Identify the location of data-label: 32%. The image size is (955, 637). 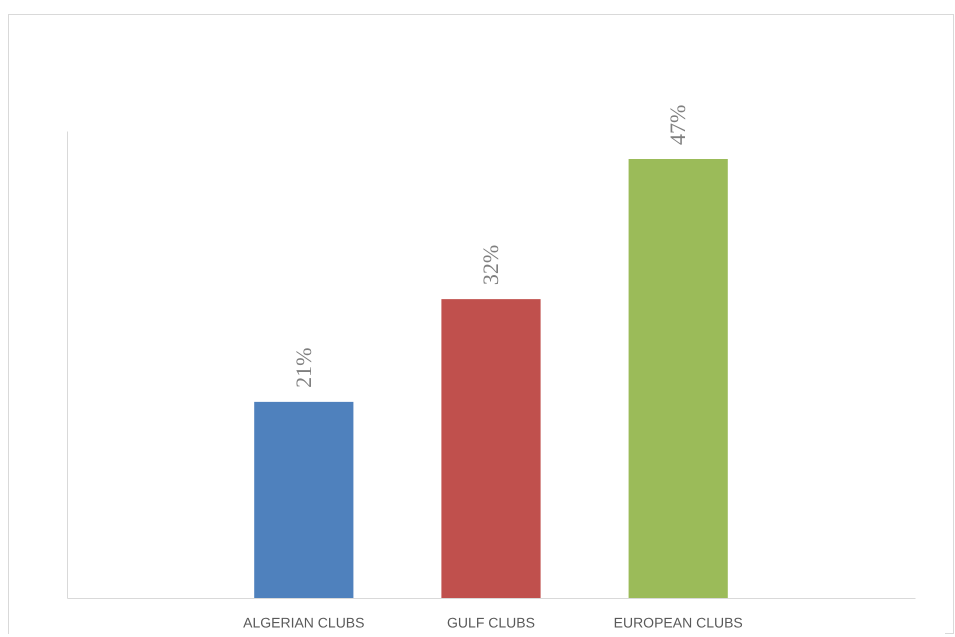
(490, 265).